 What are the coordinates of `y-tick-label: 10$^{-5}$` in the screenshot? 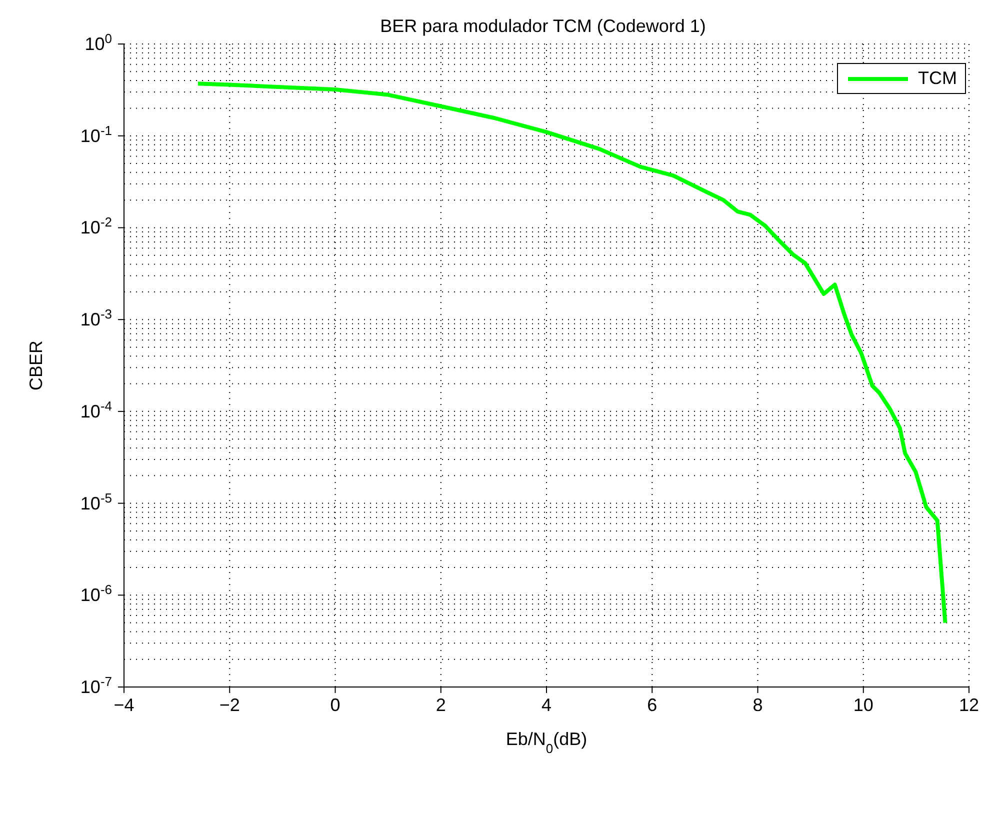 It's located at (96, 502).